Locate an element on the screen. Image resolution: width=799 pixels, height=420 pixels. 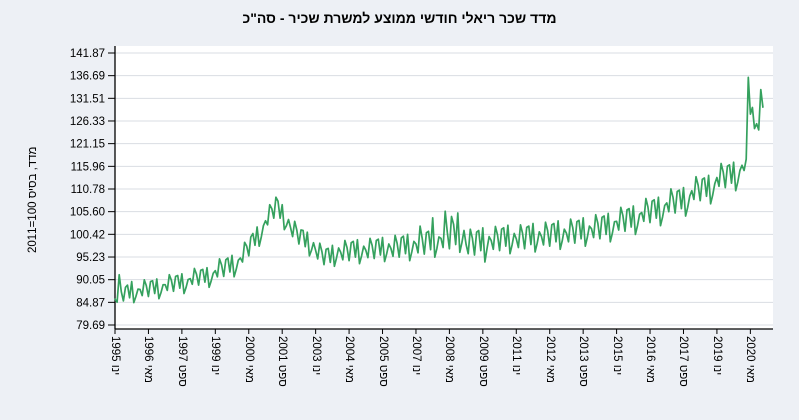
y-tick-label: 126.33 is located at coordinates (87, 122).